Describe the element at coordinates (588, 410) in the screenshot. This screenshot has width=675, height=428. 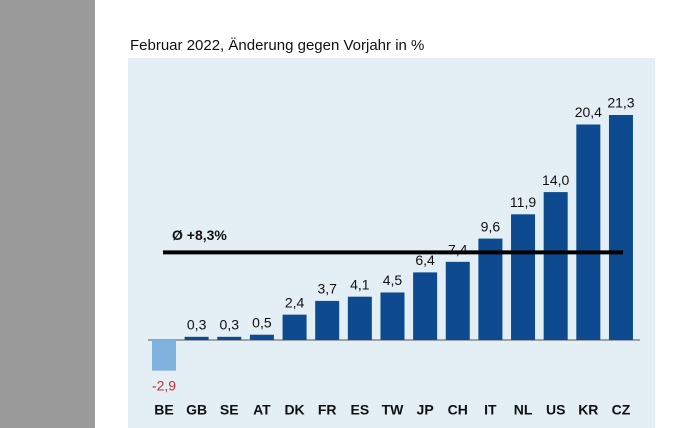
I see `x-tick-label: KR` at that location.